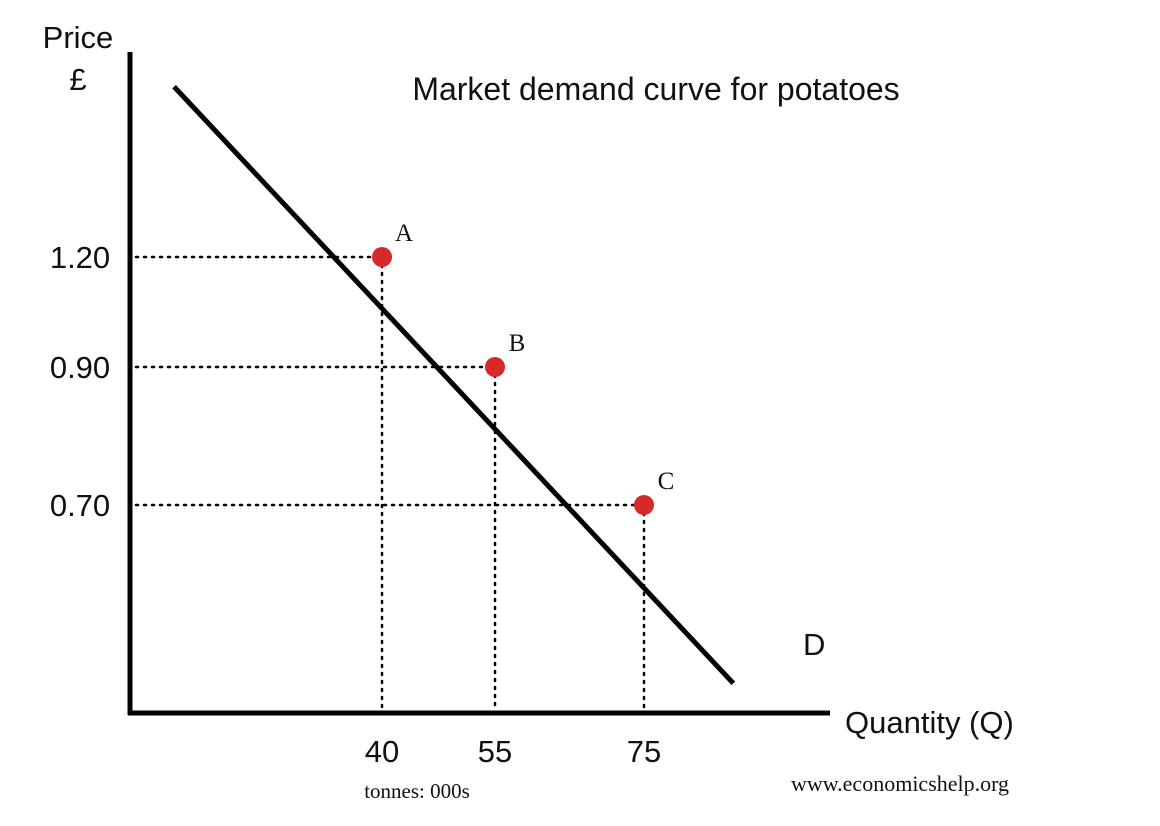  I want to click on source-credit: www.economicshelp.org, so click(900, 783).